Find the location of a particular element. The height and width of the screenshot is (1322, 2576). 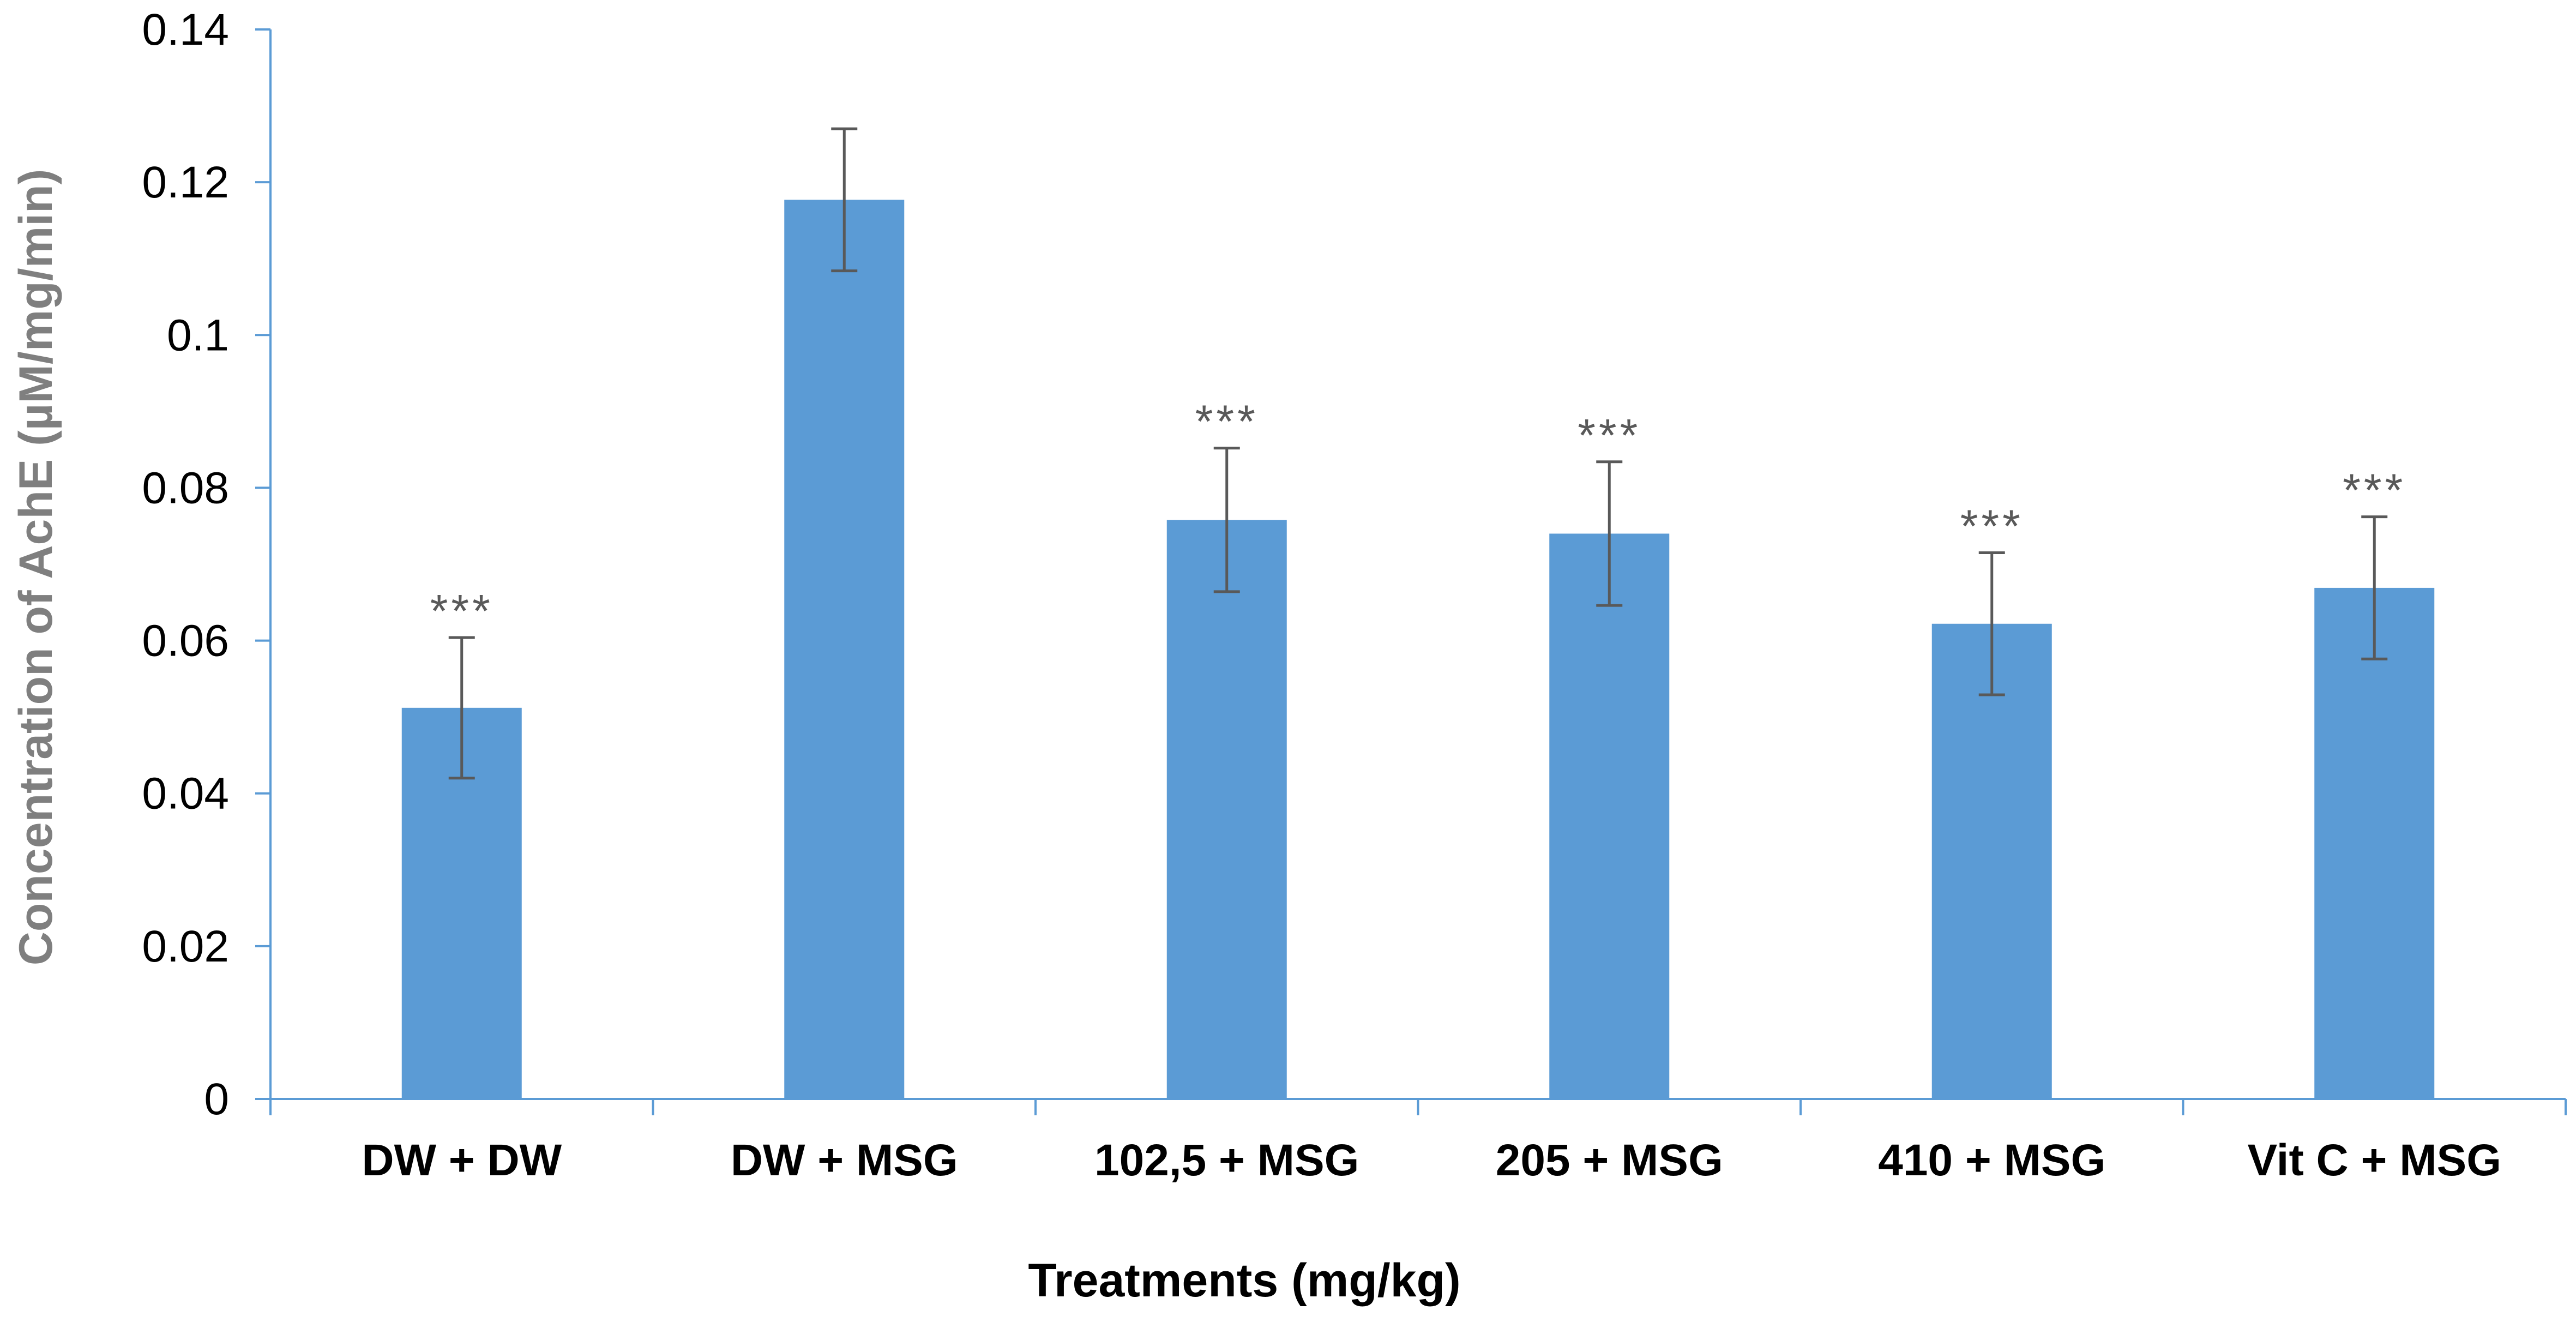

category-label: Vit C + MSG is located at coordinates (2374, 1160).